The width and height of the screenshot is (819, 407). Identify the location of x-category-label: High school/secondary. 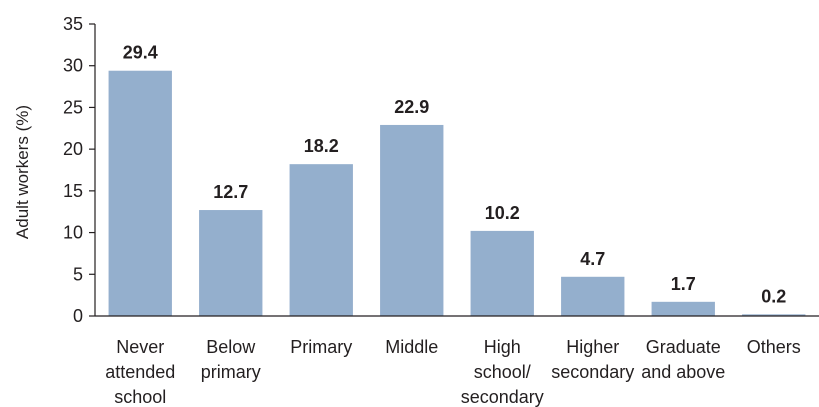
(502, 372).